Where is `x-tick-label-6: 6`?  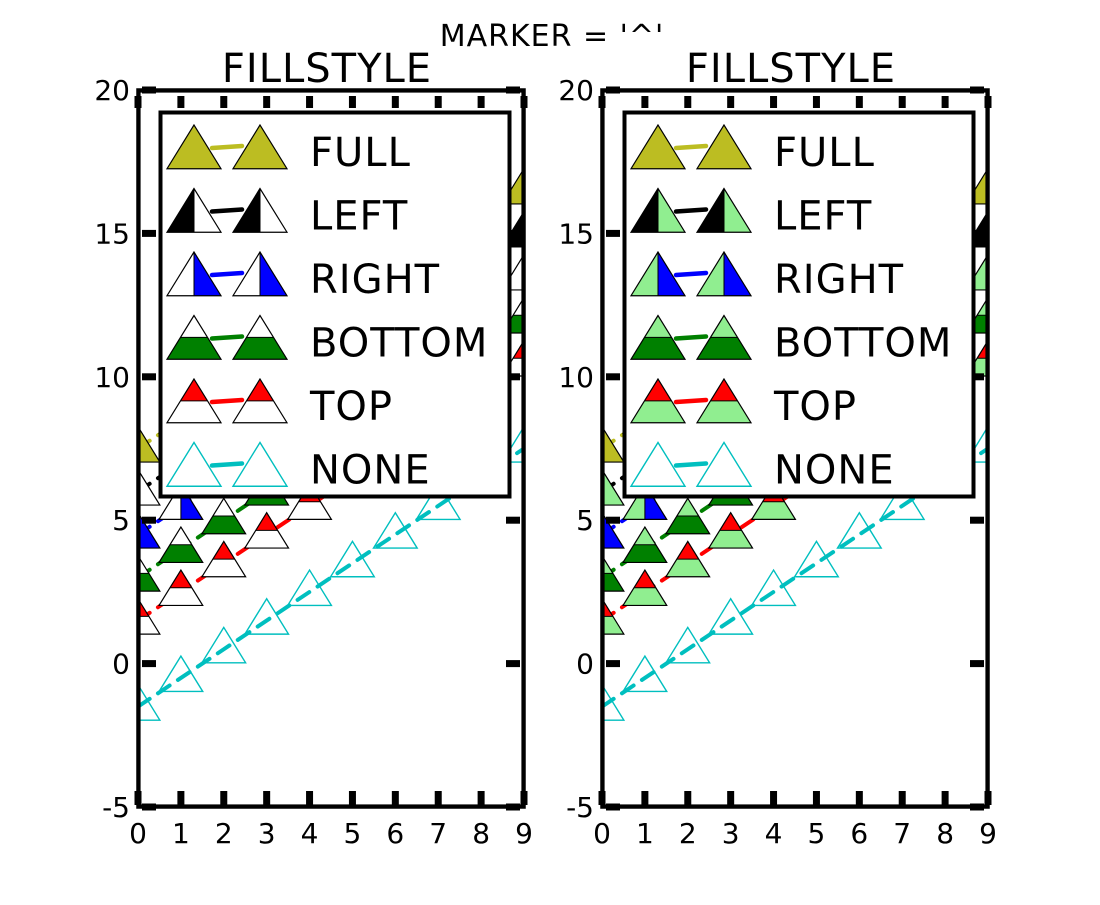 x-tick-label-6: 6 is located at coordinates (859, 833).